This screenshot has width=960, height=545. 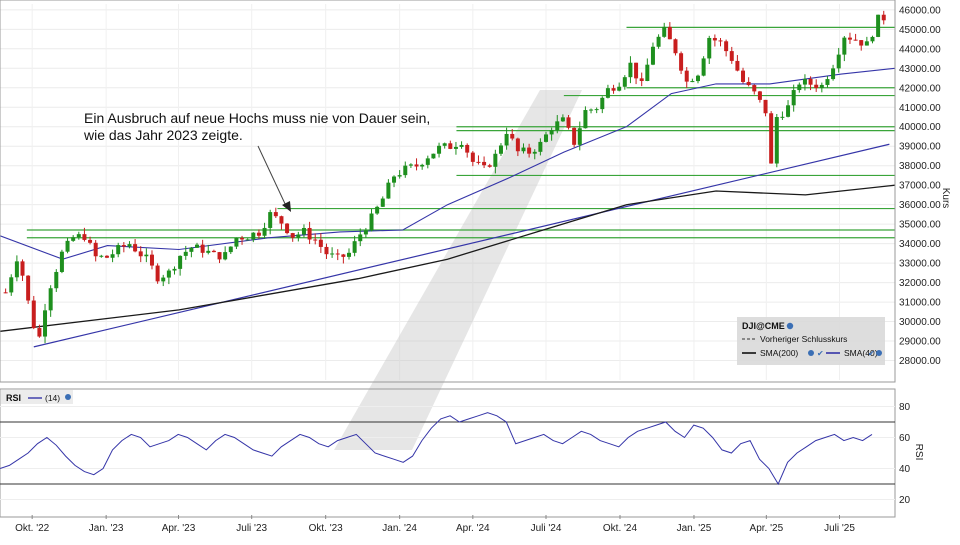 I want to click on time-tick-label: Jan. '25, so click(x=694, y=528).